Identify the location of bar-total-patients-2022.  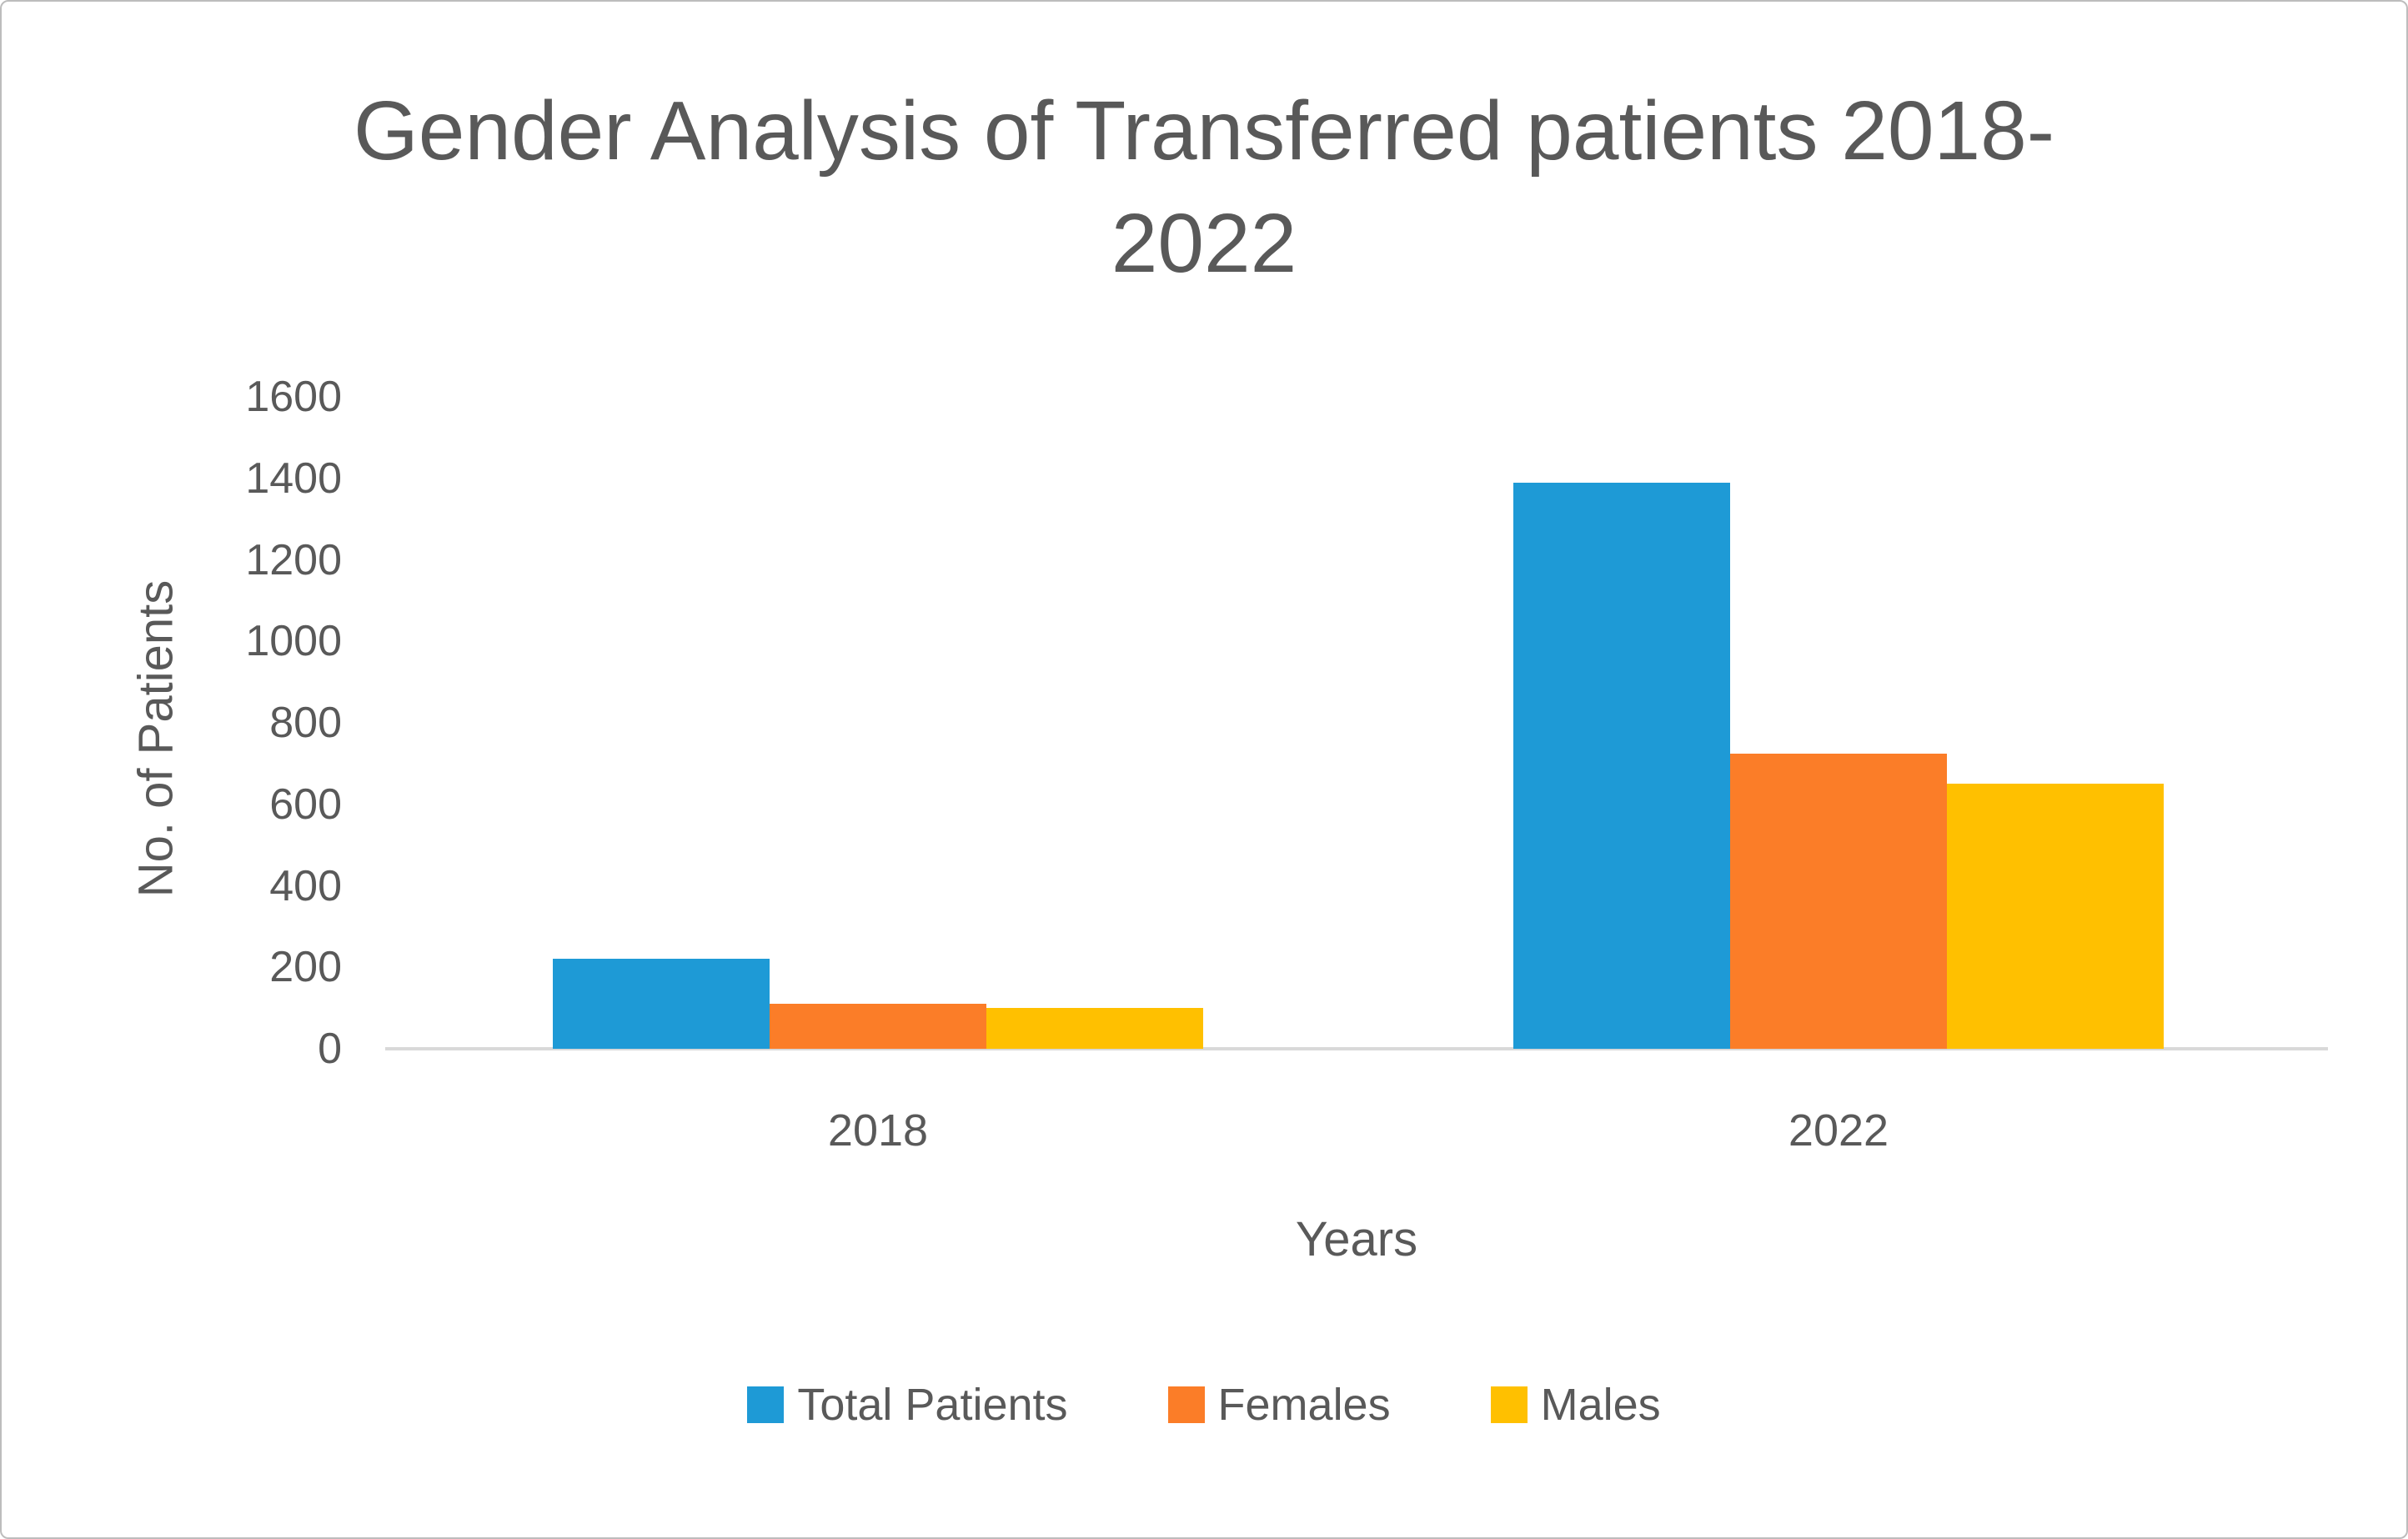
(1621, 766).